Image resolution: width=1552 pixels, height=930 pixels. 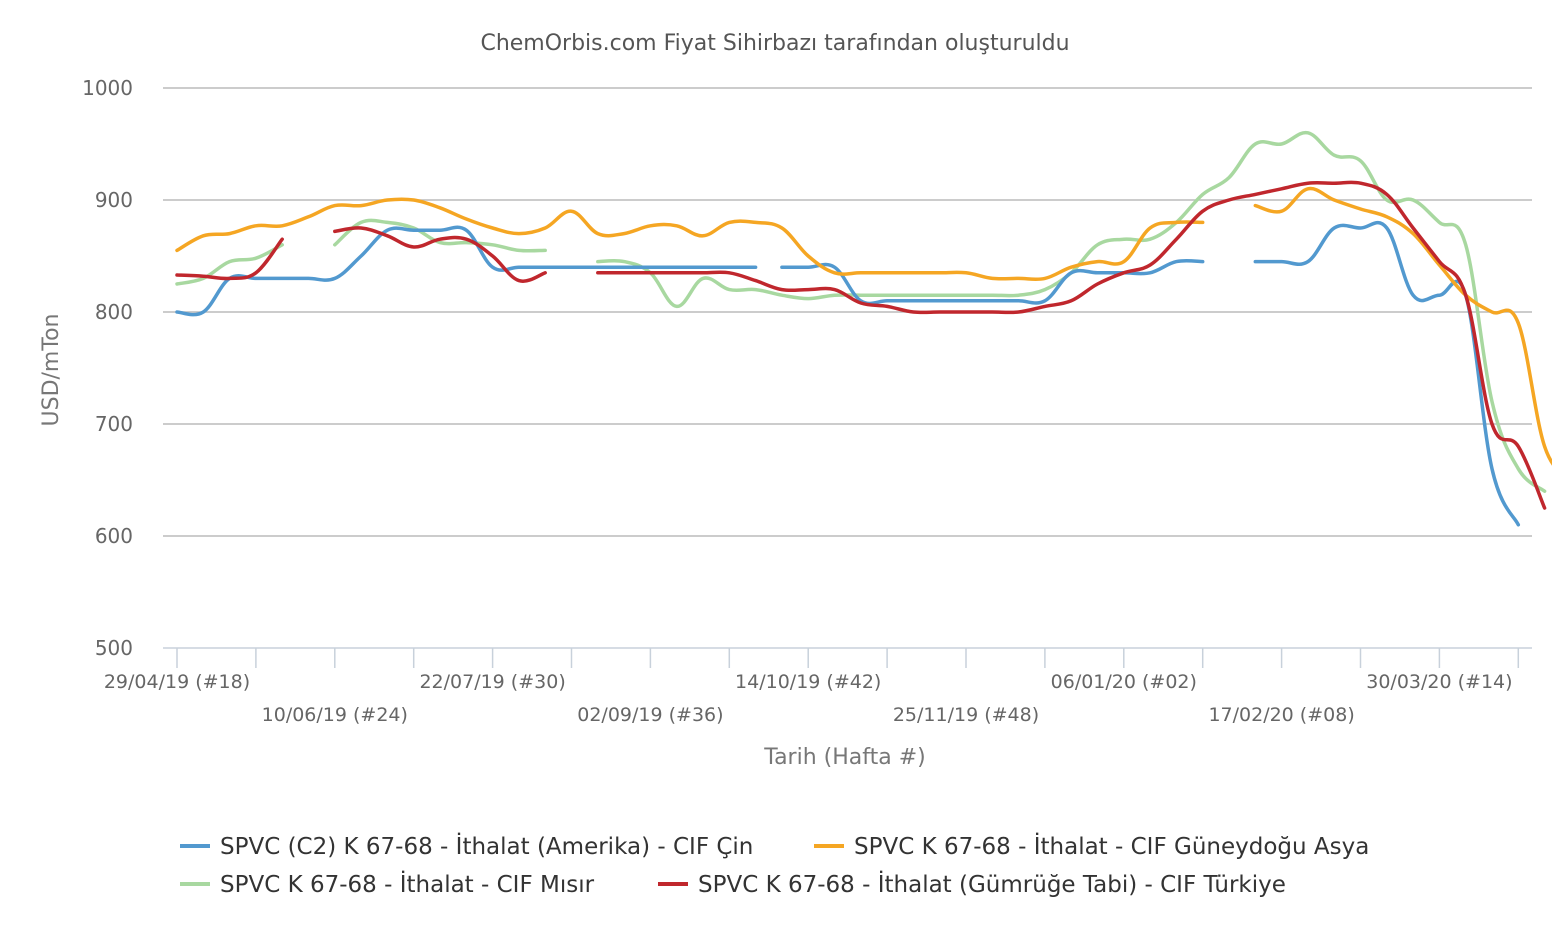 I want to click on legend-item: SPVC K 67-68 - İthalat - CIF Mısır, so click(x=387, y=884).